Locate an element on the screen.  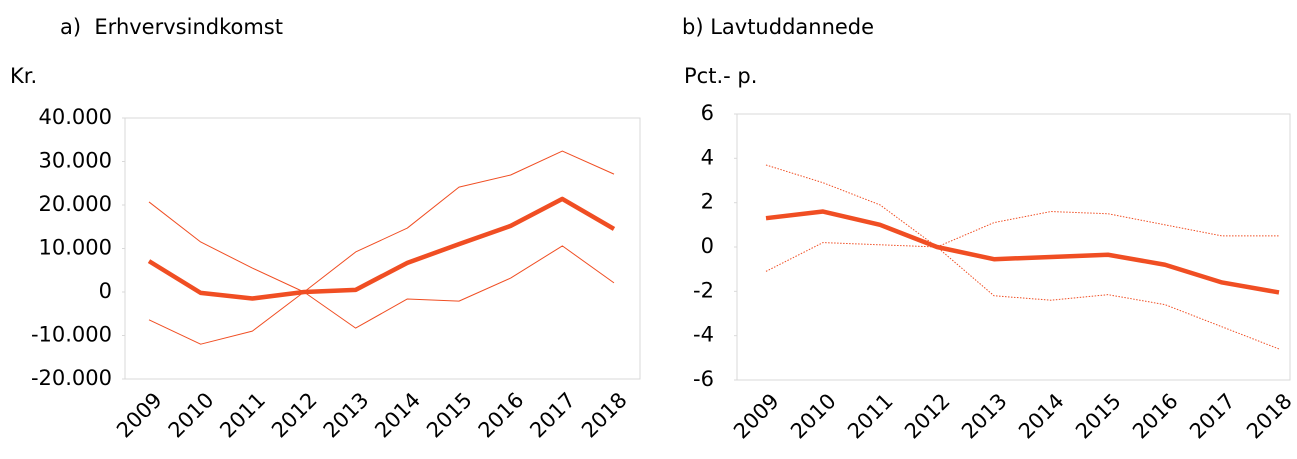
y-tick-label: 6 is located at coordinates (707, 113).